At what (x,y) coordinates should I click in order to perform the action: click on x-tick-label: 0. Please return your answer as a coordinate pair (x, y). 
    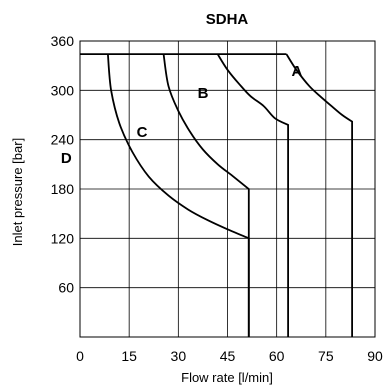
    Looking at the image, I should click on (80, 356).